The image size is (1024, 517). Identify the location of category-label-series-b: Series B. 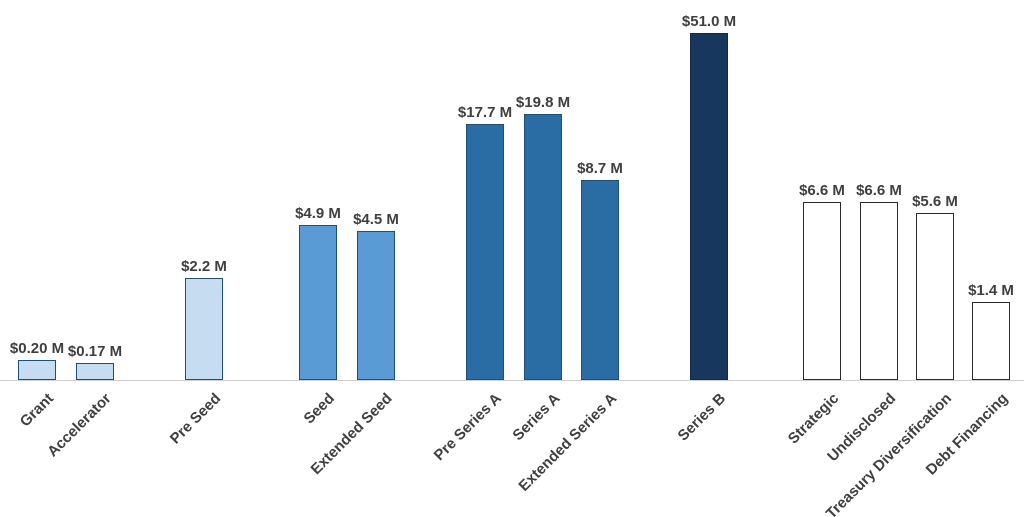
(702, 417).